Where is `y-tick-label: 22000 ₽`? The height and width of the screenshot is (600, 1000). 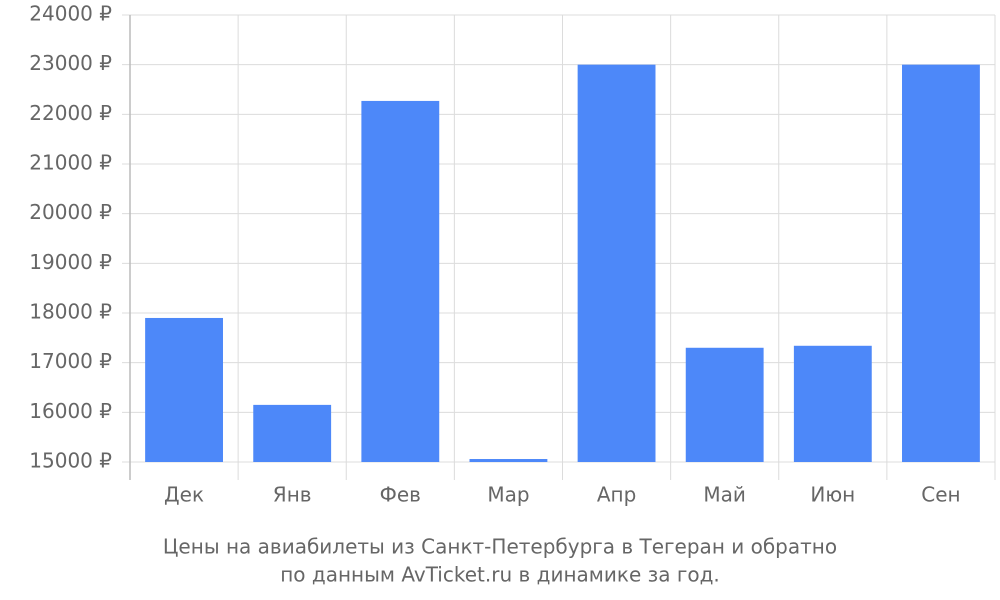
y-tick-label: 22000 ₽ is located at coordinates (70, 113).